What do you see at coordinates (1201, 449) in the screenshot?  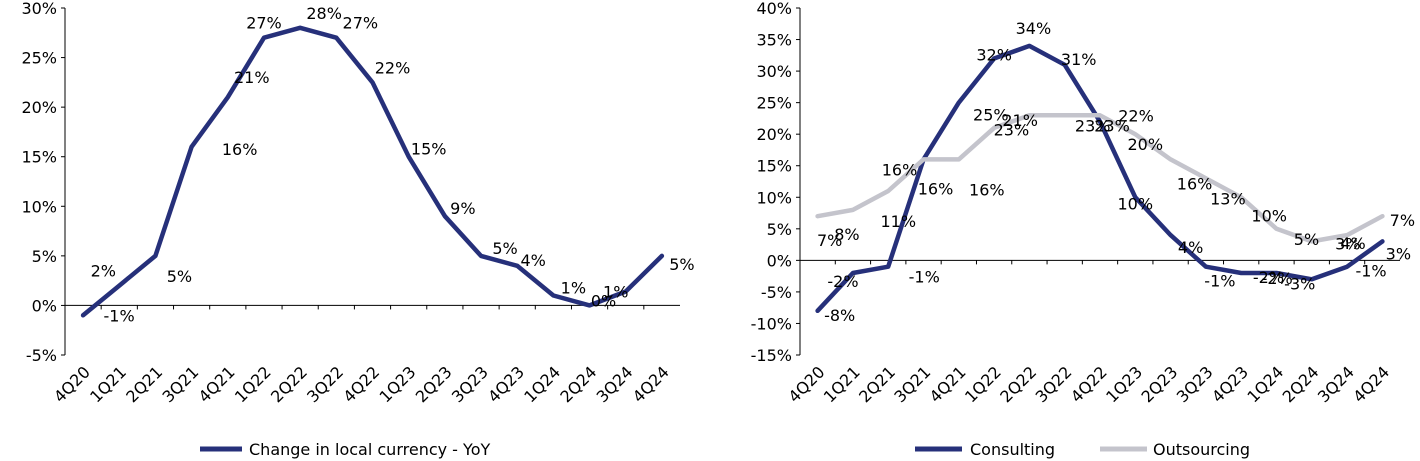 I see `legend-label: Outsourcing` at bounding box center [1201, 449].